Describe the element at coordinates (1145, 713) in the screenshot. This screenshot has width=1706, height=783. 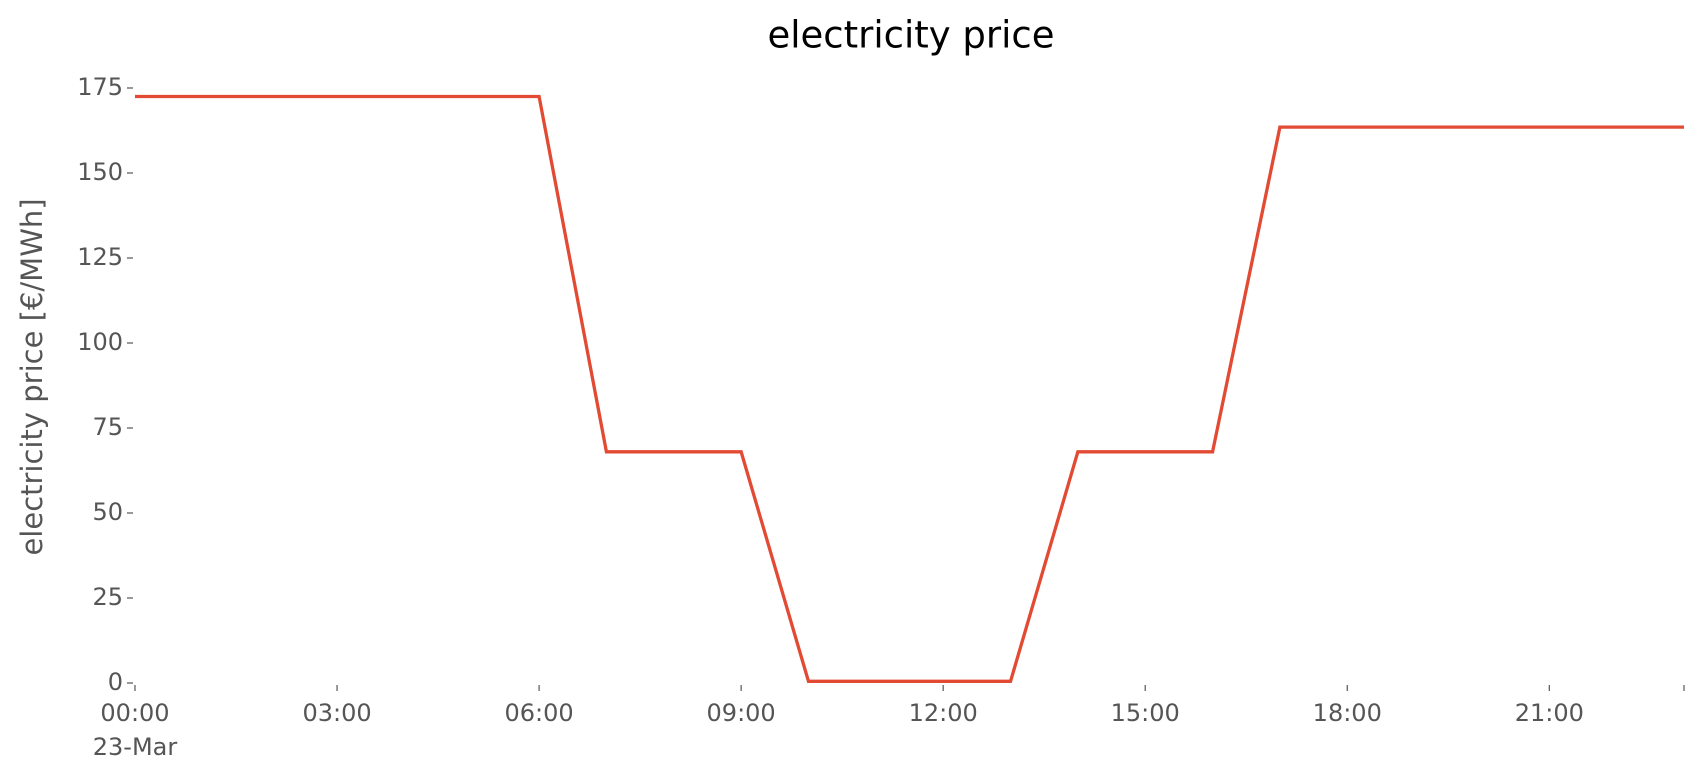
I see `x-tick-label: 15:00` at that location.